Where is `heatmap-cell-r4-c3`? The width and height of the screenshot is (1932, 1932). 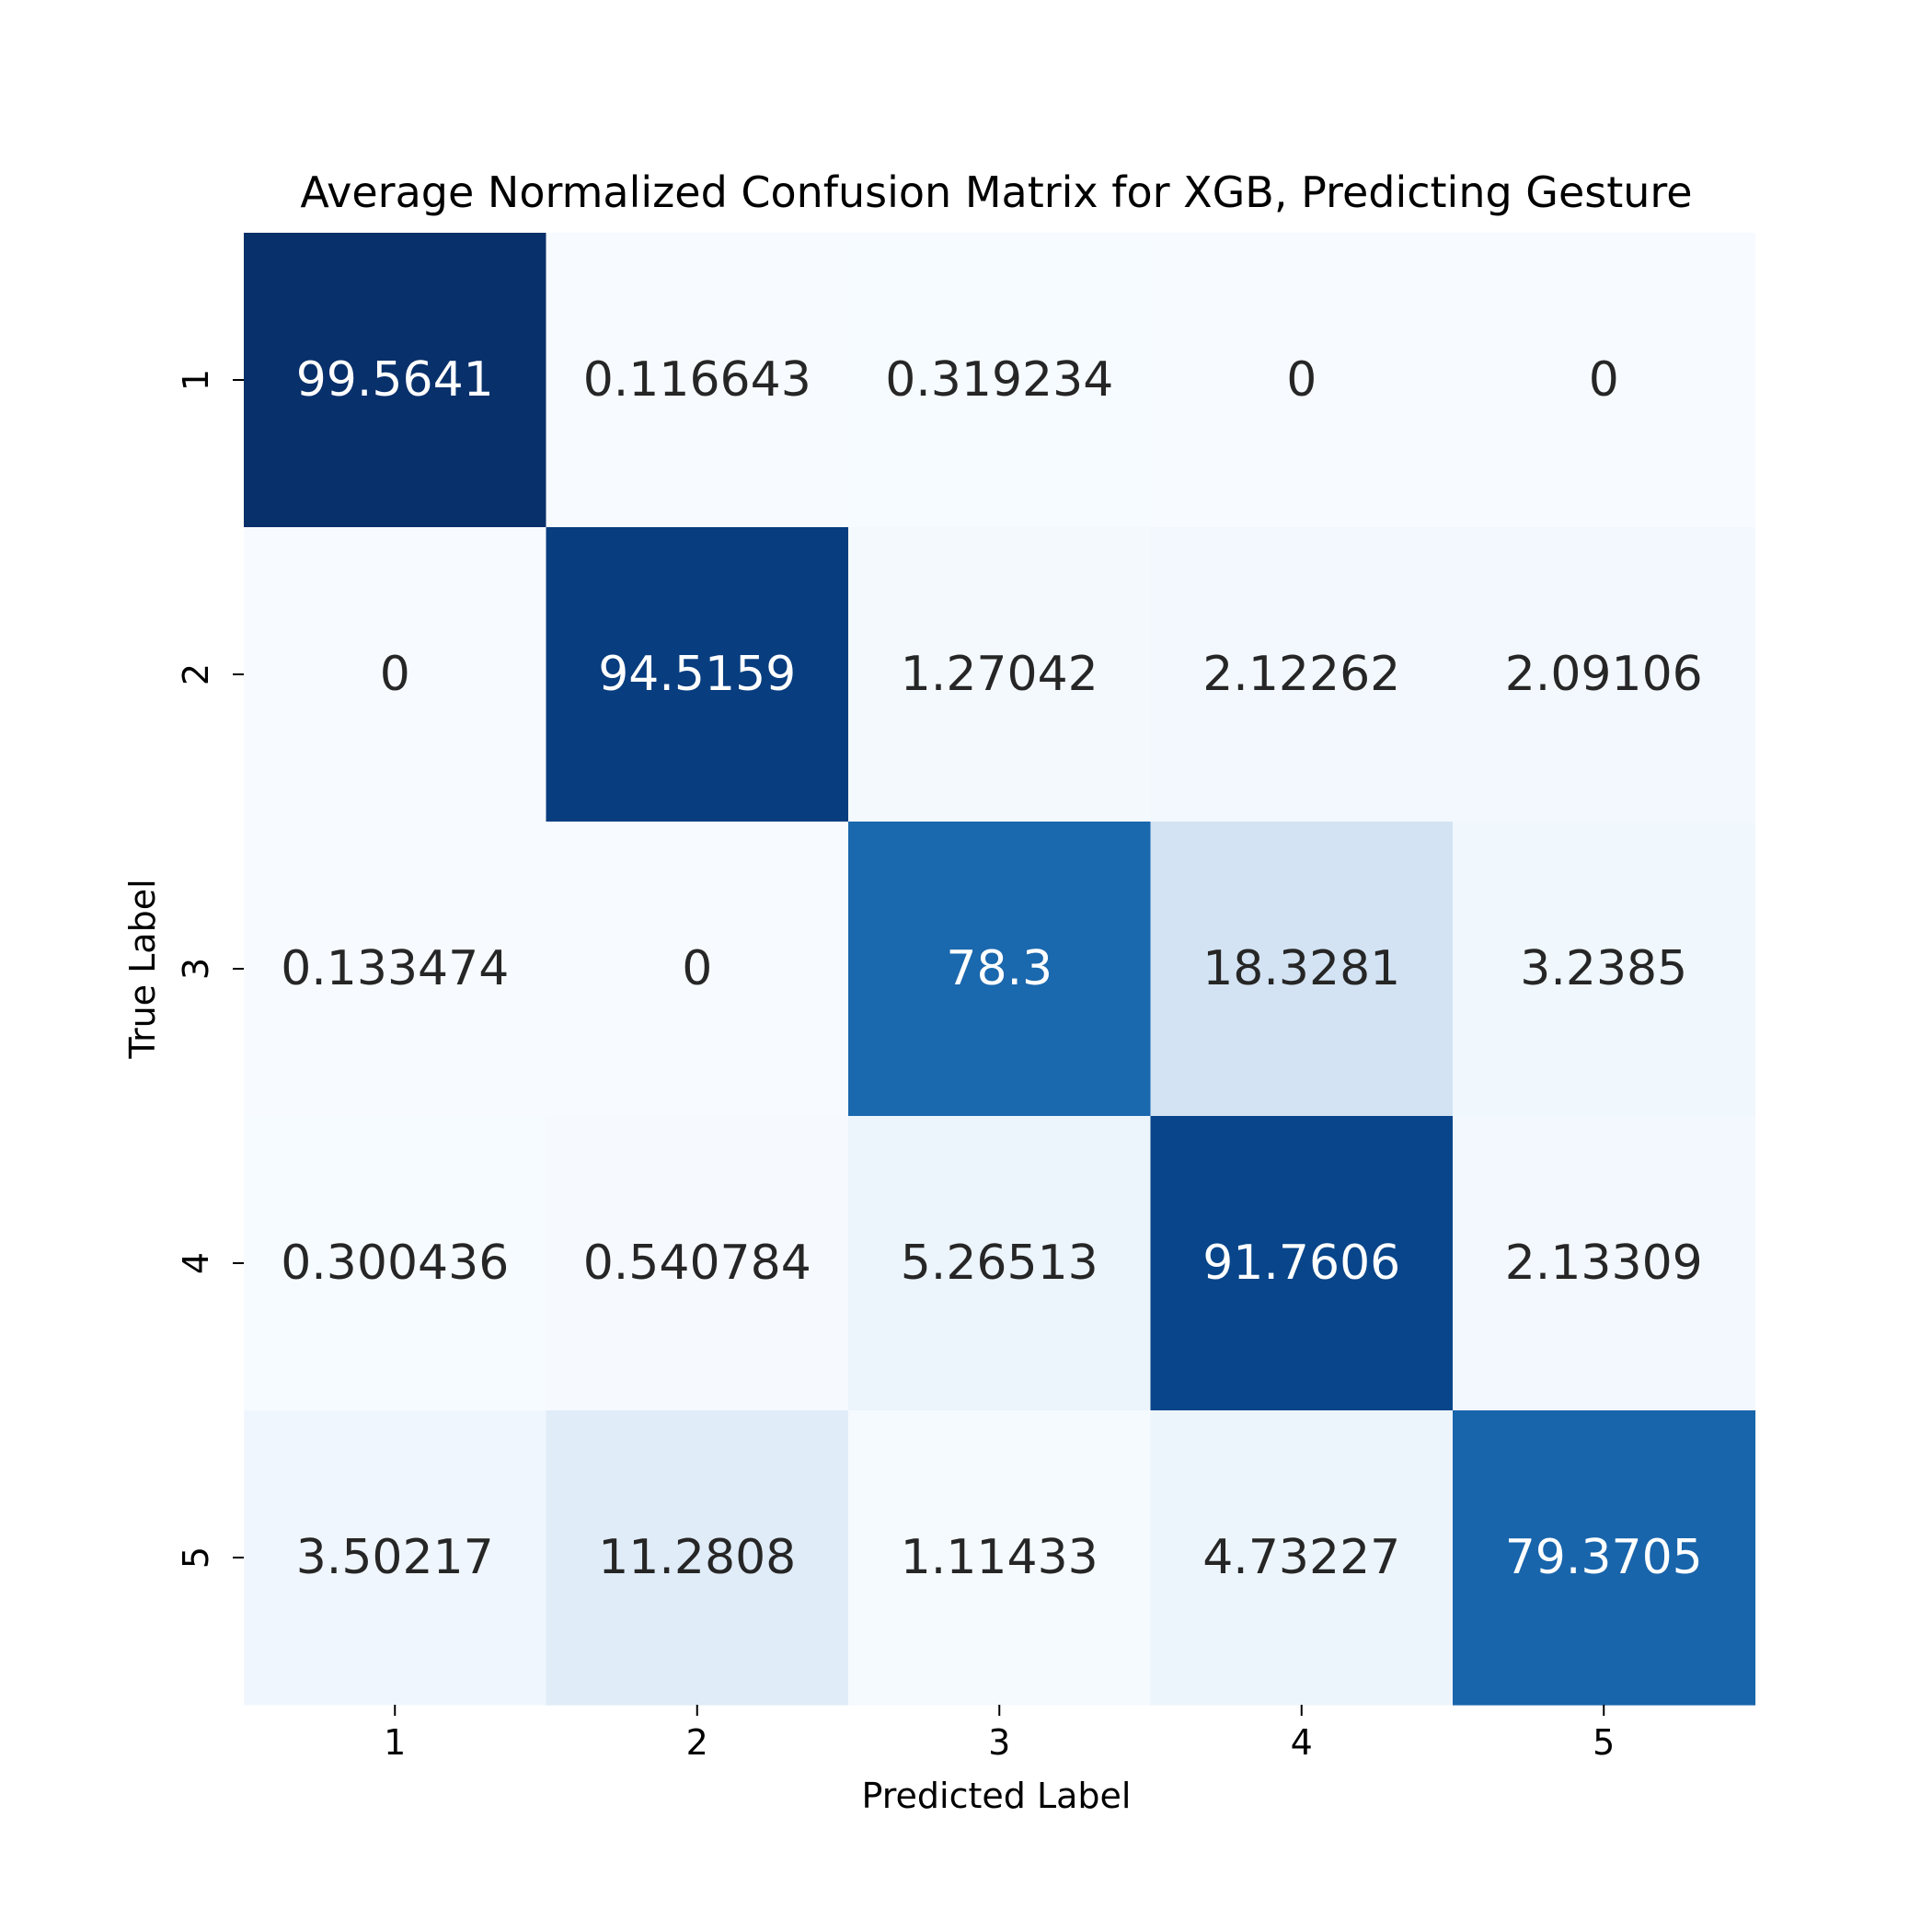
heatmap-cell-r4-c3 is located at coordinates (1000, 1263).